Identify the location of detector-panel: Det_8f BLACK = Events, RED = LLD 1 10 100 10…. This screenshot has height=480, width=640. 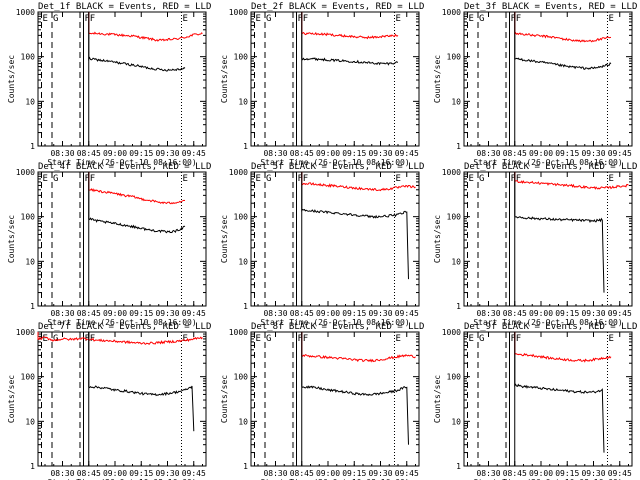
(322, 401).